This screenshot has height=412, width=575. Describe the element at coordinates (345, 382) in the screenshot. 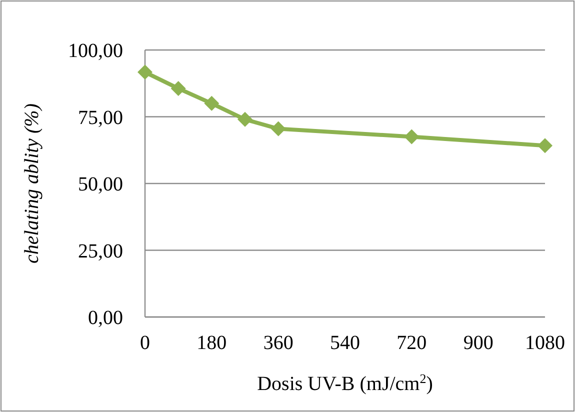

I see `x-axis-title: Dosis UV-B (mJ/cm$^{2}$)` at that location.